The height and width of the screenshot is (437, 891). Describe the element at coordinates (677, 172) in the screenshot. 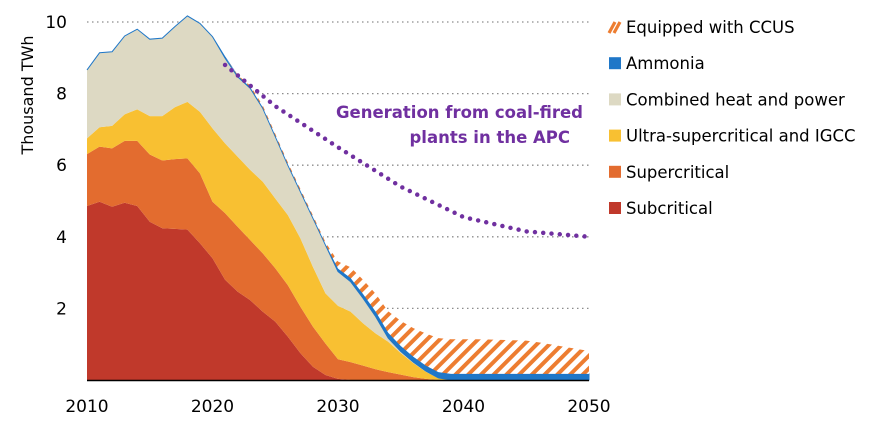

I see `legend-label: Supercritical` at that location.